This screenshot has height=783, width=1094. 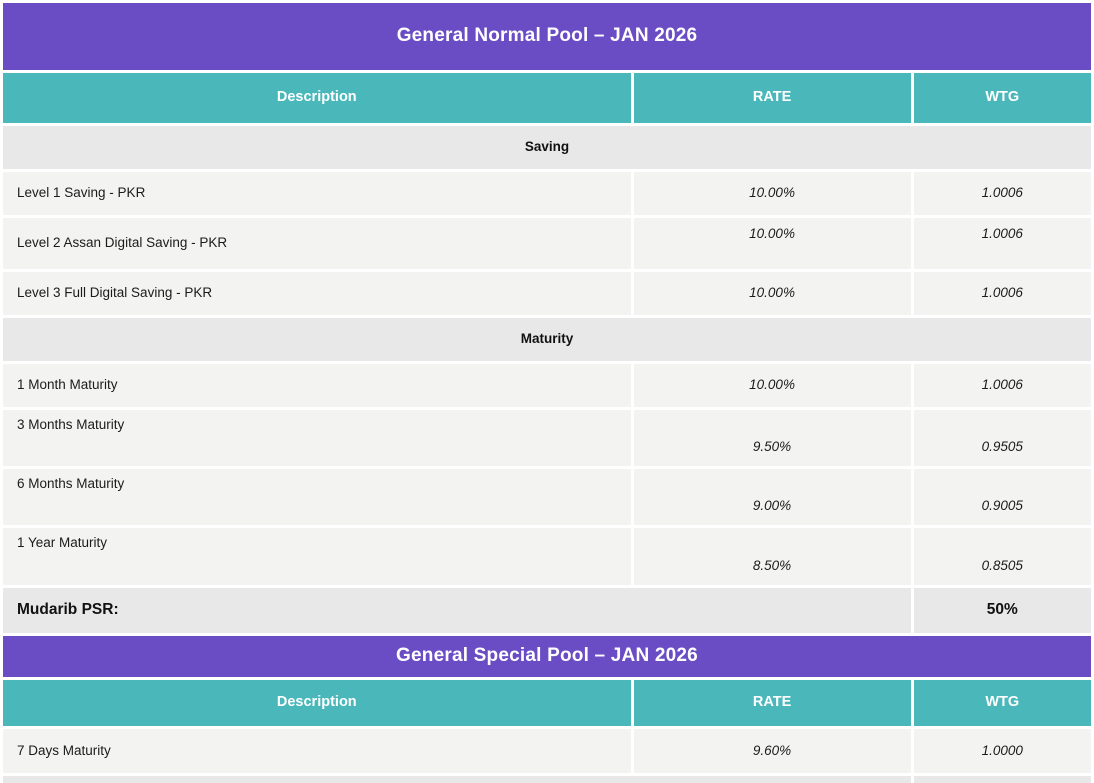 I want to click on table-row: 1 Month Maturity 10.00% 1.0006, so click(x=547, y=385).